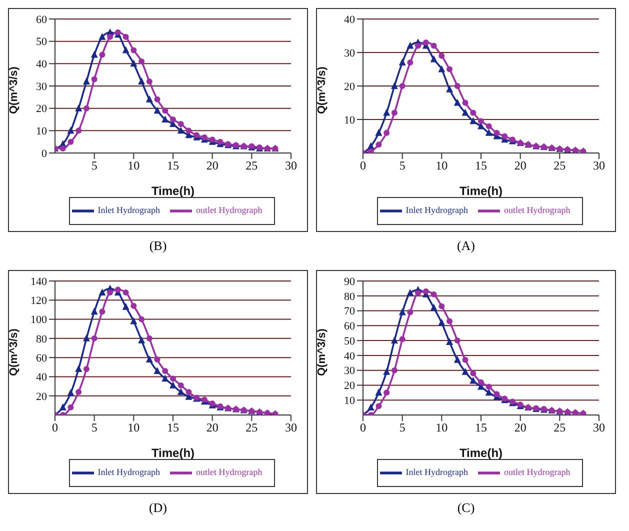  What do you see at coordinates (481, 453) in the screenshot?
I see `x-axis-title: Time(h)` at bounding box center [481, 453].